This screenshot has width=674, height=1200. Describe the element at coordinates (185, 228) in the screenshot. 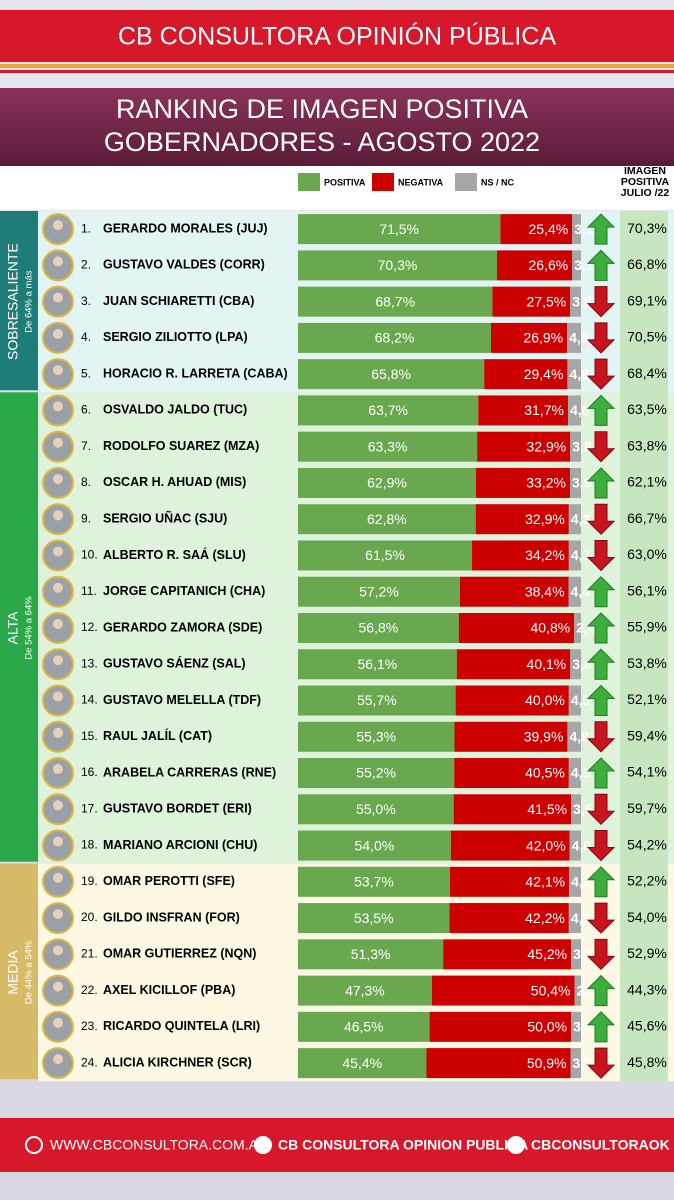

I see `category-label: GERARDO MORALES (JUJ)` at that location.